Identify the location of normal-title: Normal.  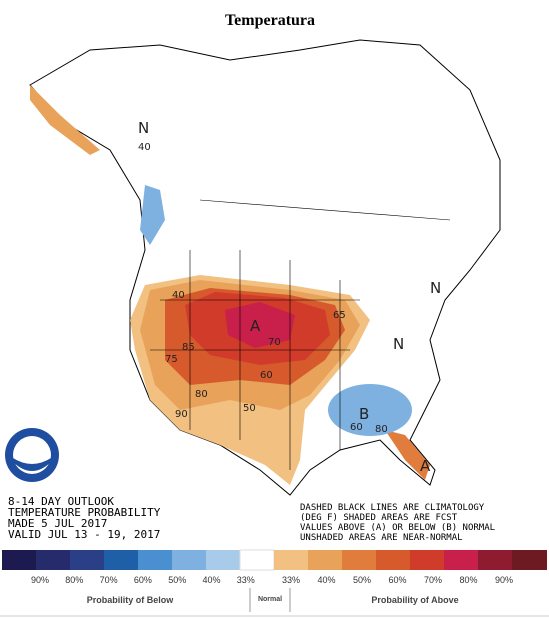
(270, 599).